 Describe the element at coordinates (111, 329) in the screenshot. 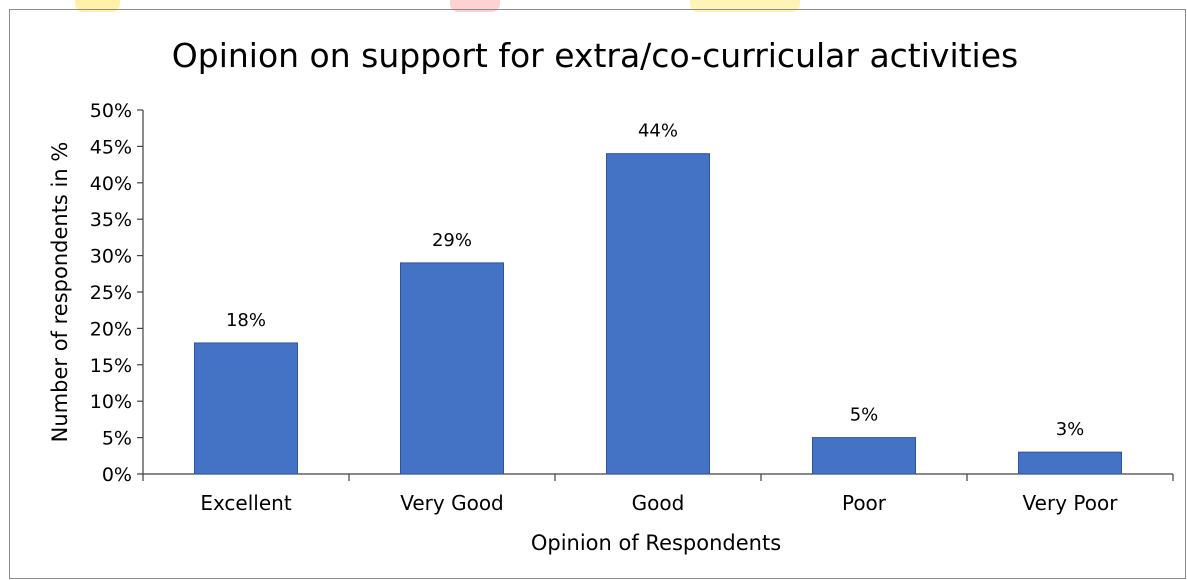

I see `y-tick-label: 20%` at that location.